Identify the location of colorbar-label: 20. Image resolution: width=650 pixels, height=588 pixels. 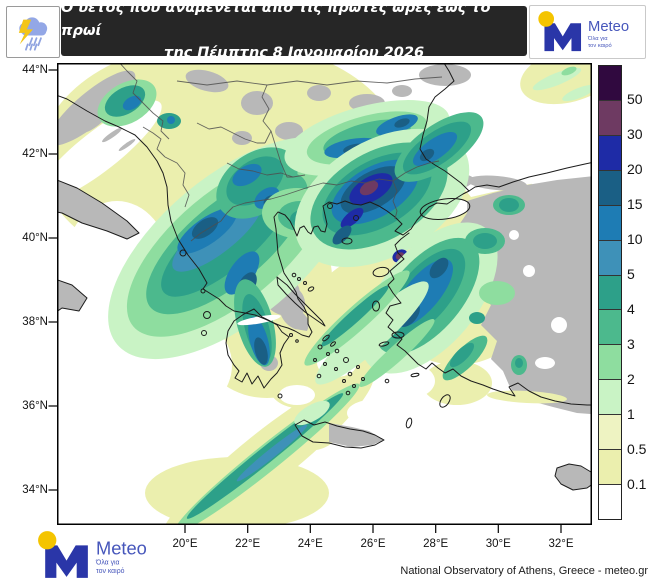
(635, 169).